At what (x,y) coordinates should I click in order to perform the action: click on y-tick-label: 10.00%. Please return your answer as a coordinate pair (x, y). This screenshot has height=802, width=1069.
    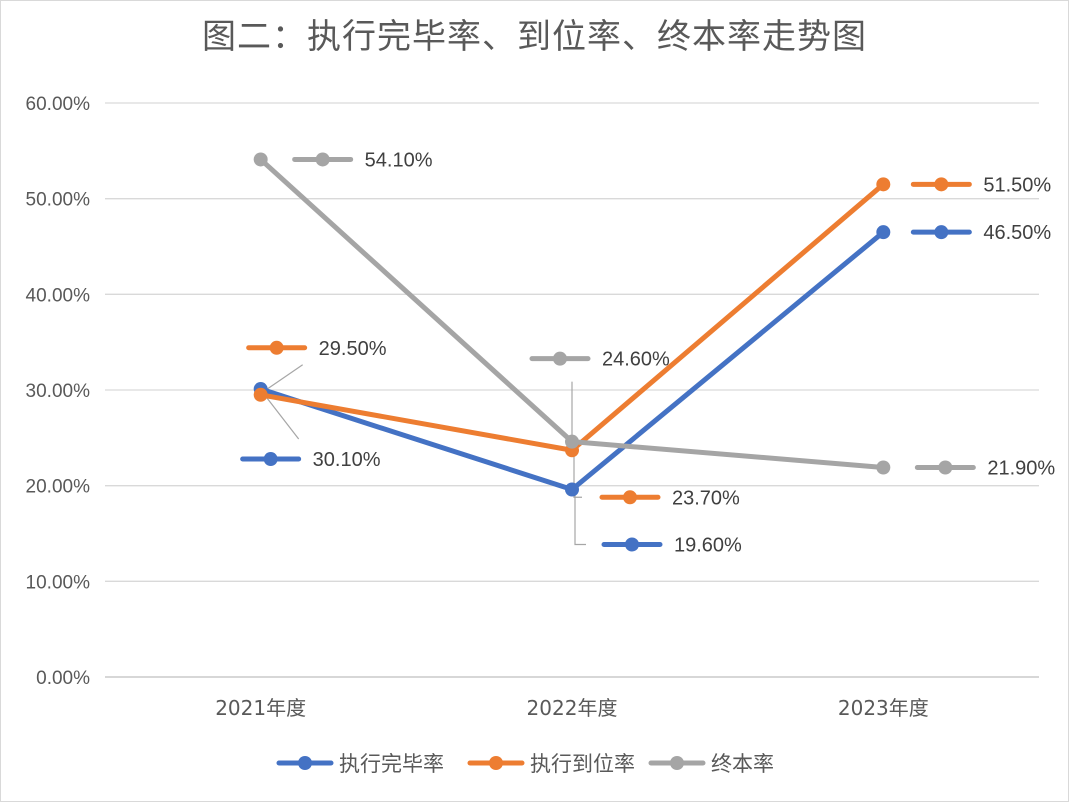
    Looking at the image, I should click on (58, 582).